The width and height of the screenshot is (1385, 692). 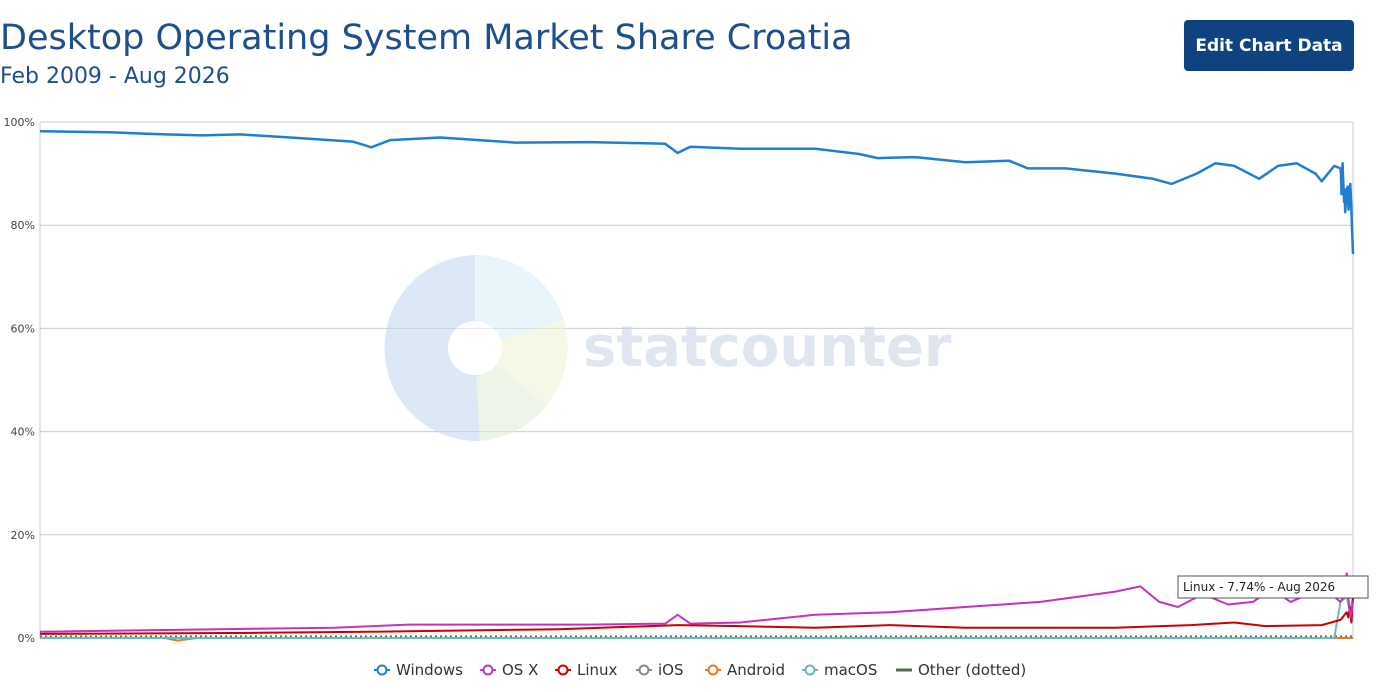 What do you see at coordinates (520, 670) in the screenshot?
I see `legend-label: OS X` at bounding box center [520, 670].